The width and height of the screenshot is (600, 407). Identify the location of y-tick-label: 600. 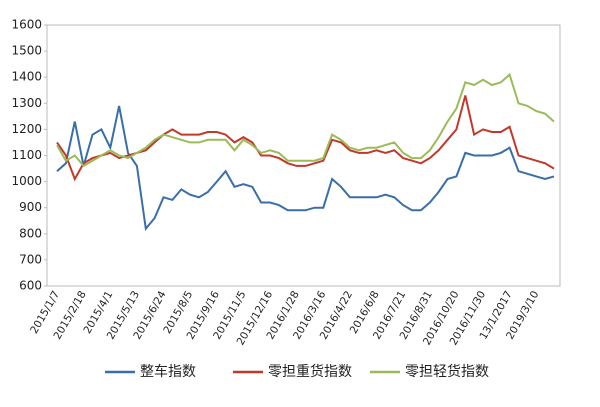
(30, 286).